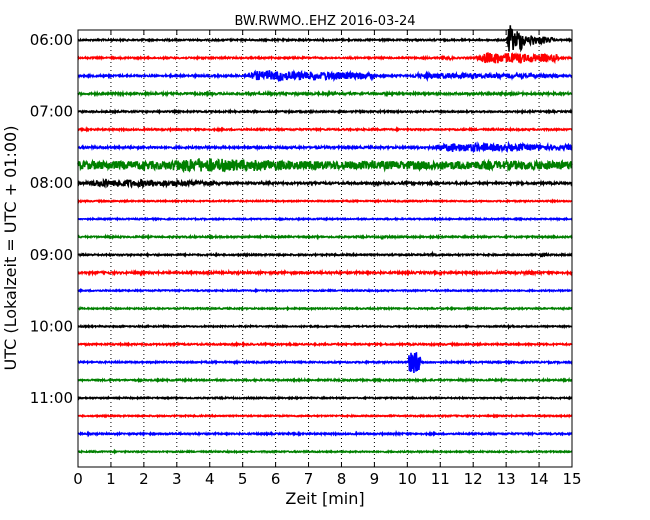 The height and width of the screenshot is (520, 650). What do you see at coordinates (324, 498) in the screenshot?
I see `x-axis-label: Zeit [min]` at bounding box center [324, 498].